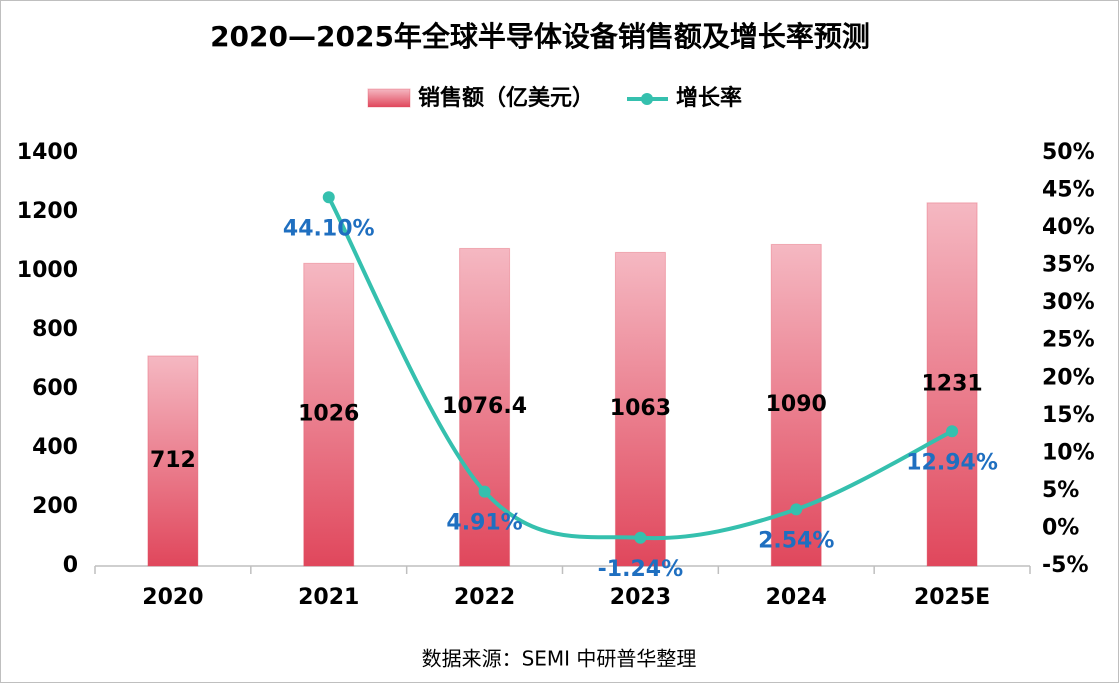  What do you see at coordinates (389, 98) in the screenshot?
I see `legend-swatch` at bounding box center [389, 98].